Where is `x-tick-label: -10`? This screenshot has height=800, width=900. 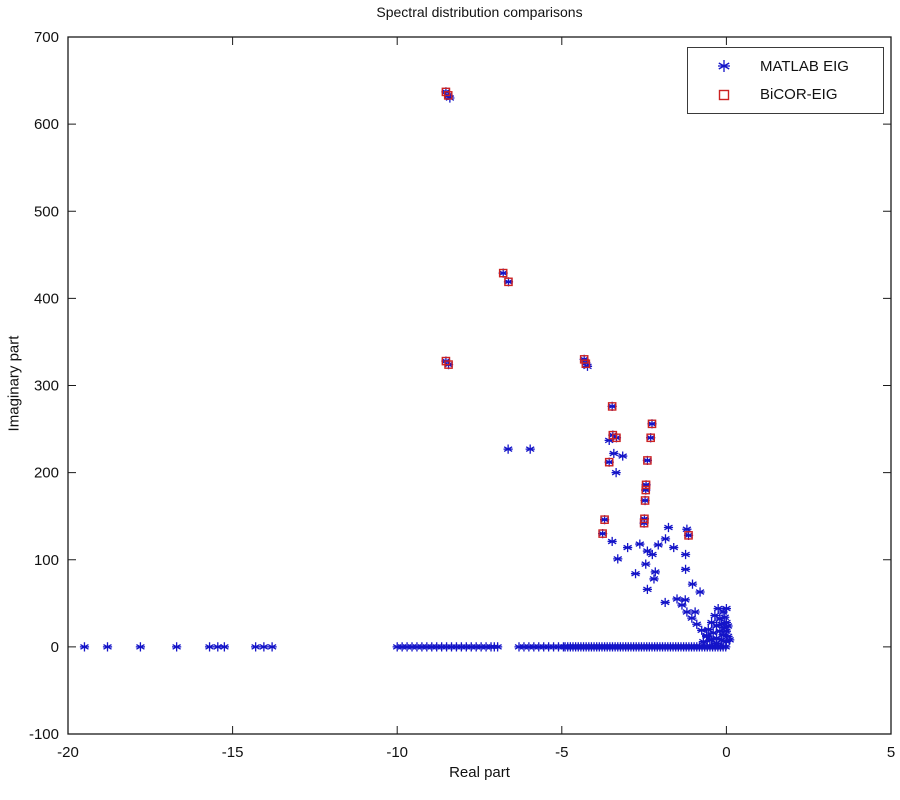 x-tick-label: -10 is located at coordinates (397, 752).